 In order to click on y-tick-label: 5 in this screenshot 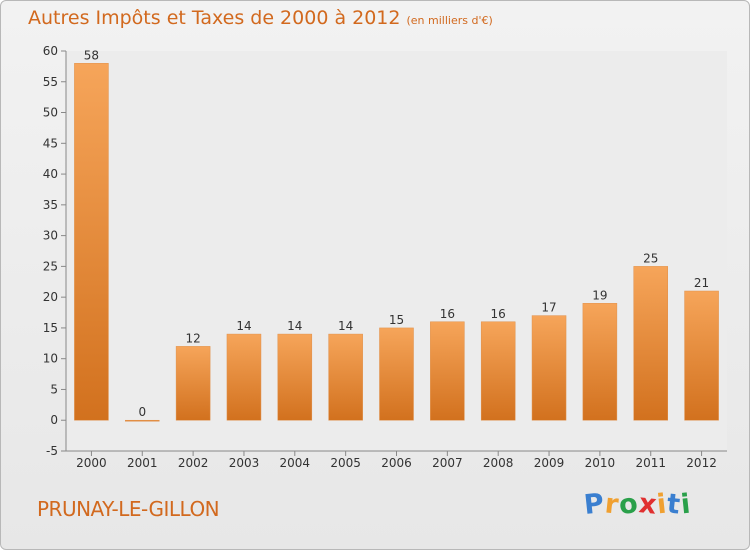, I will do `click(54, 389)`.